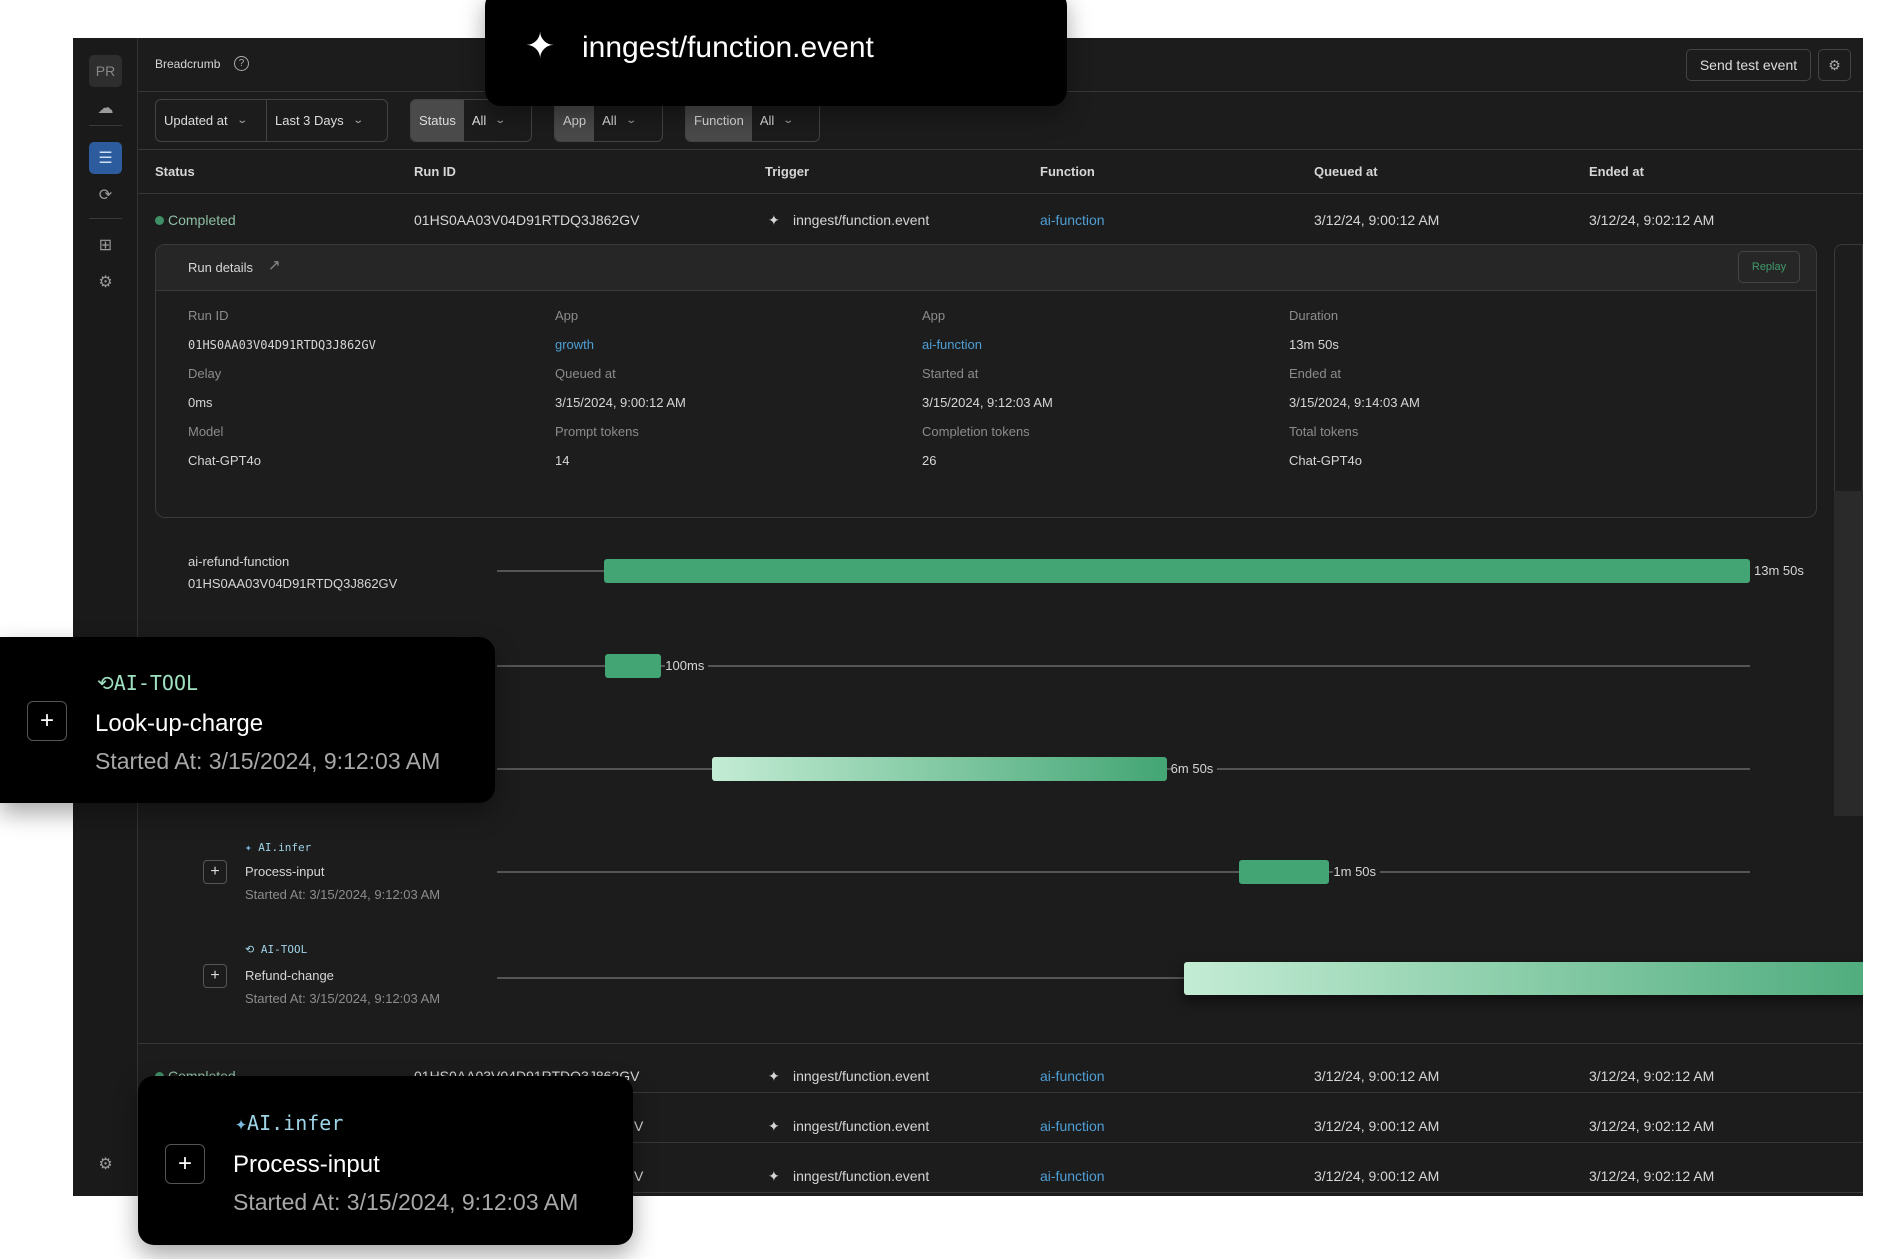 The height and width of the screenshot is (1259, 1898). I want to click on date-filter: Updated at ⌄ Last 3 Days ⌄, so click(271, 120).